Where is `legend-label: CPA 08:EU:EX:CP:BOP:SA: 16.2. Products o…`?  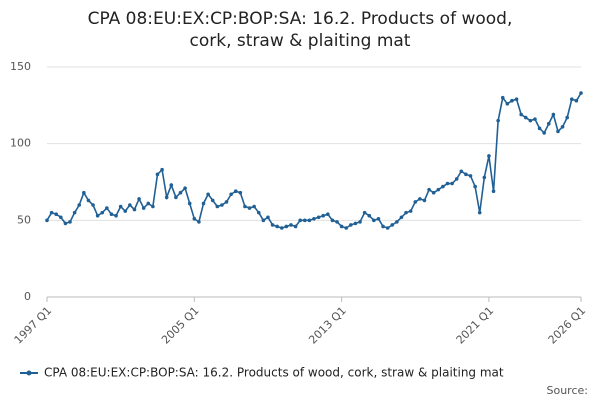
legend-label: CPA 08:EU:EX:CP:BOP:SA: 16.2. Products o… is located at coordinates (274, 373).